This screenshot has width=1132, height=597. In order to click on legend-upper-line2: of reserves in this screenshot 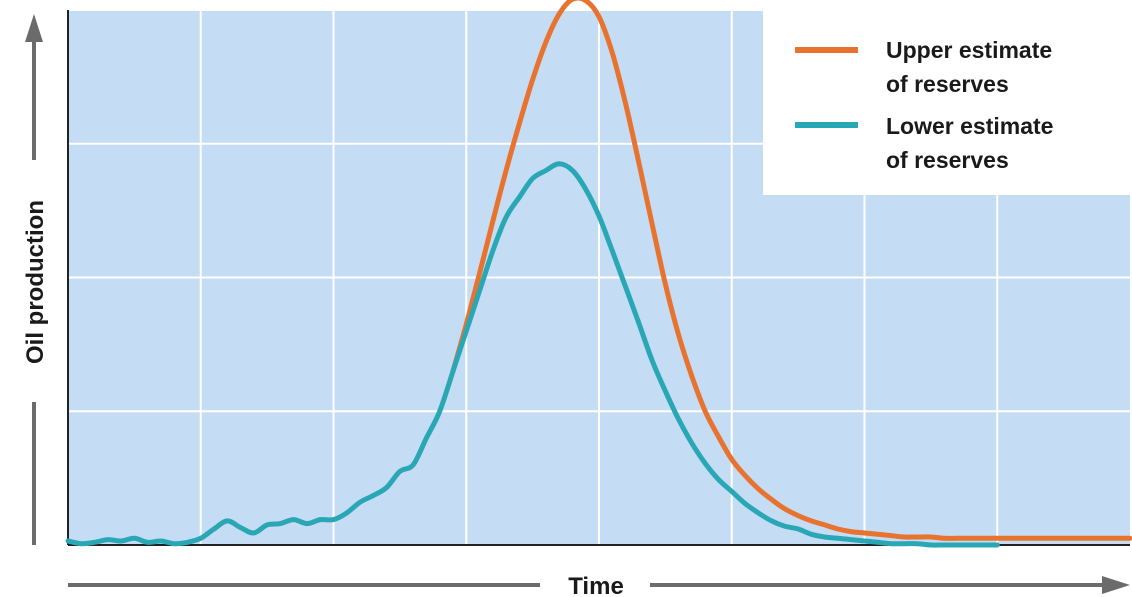, I will do `click(947, 84)`.